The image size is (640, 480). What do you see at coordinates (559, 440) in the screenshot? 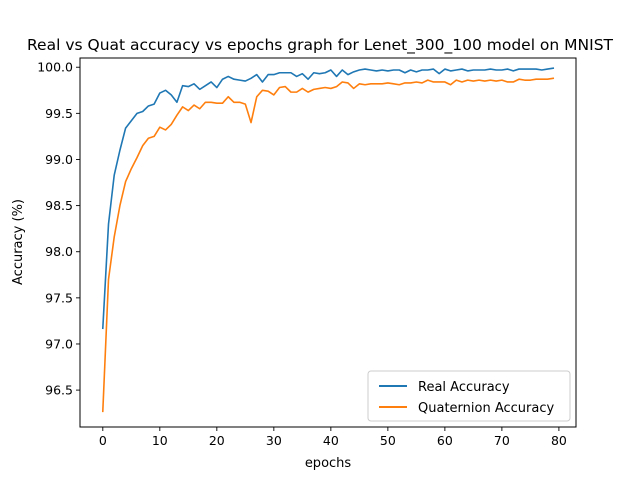
I see `x-tick-label: 80` at bounding box center [559, 440].